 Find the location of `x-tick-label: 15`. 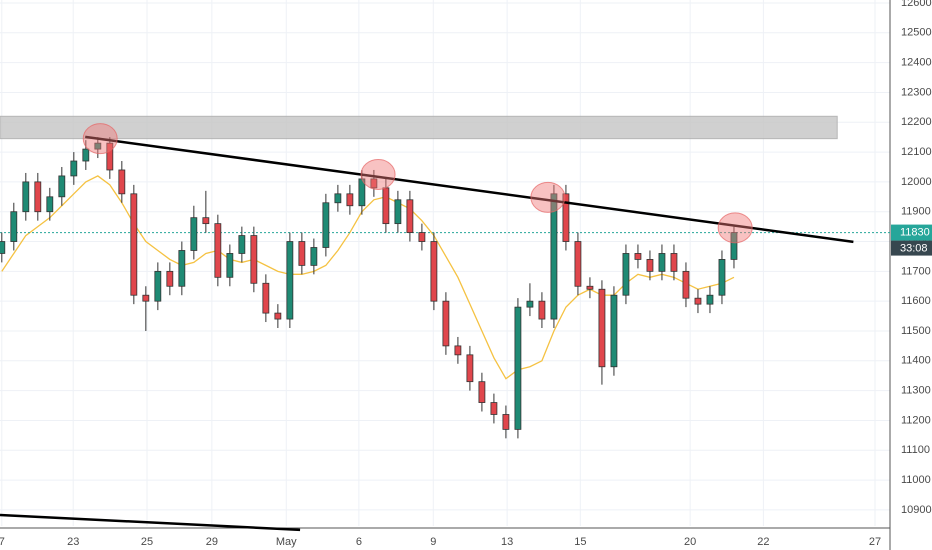

x-tick-label: 15 is located at coordinates (580, 542).